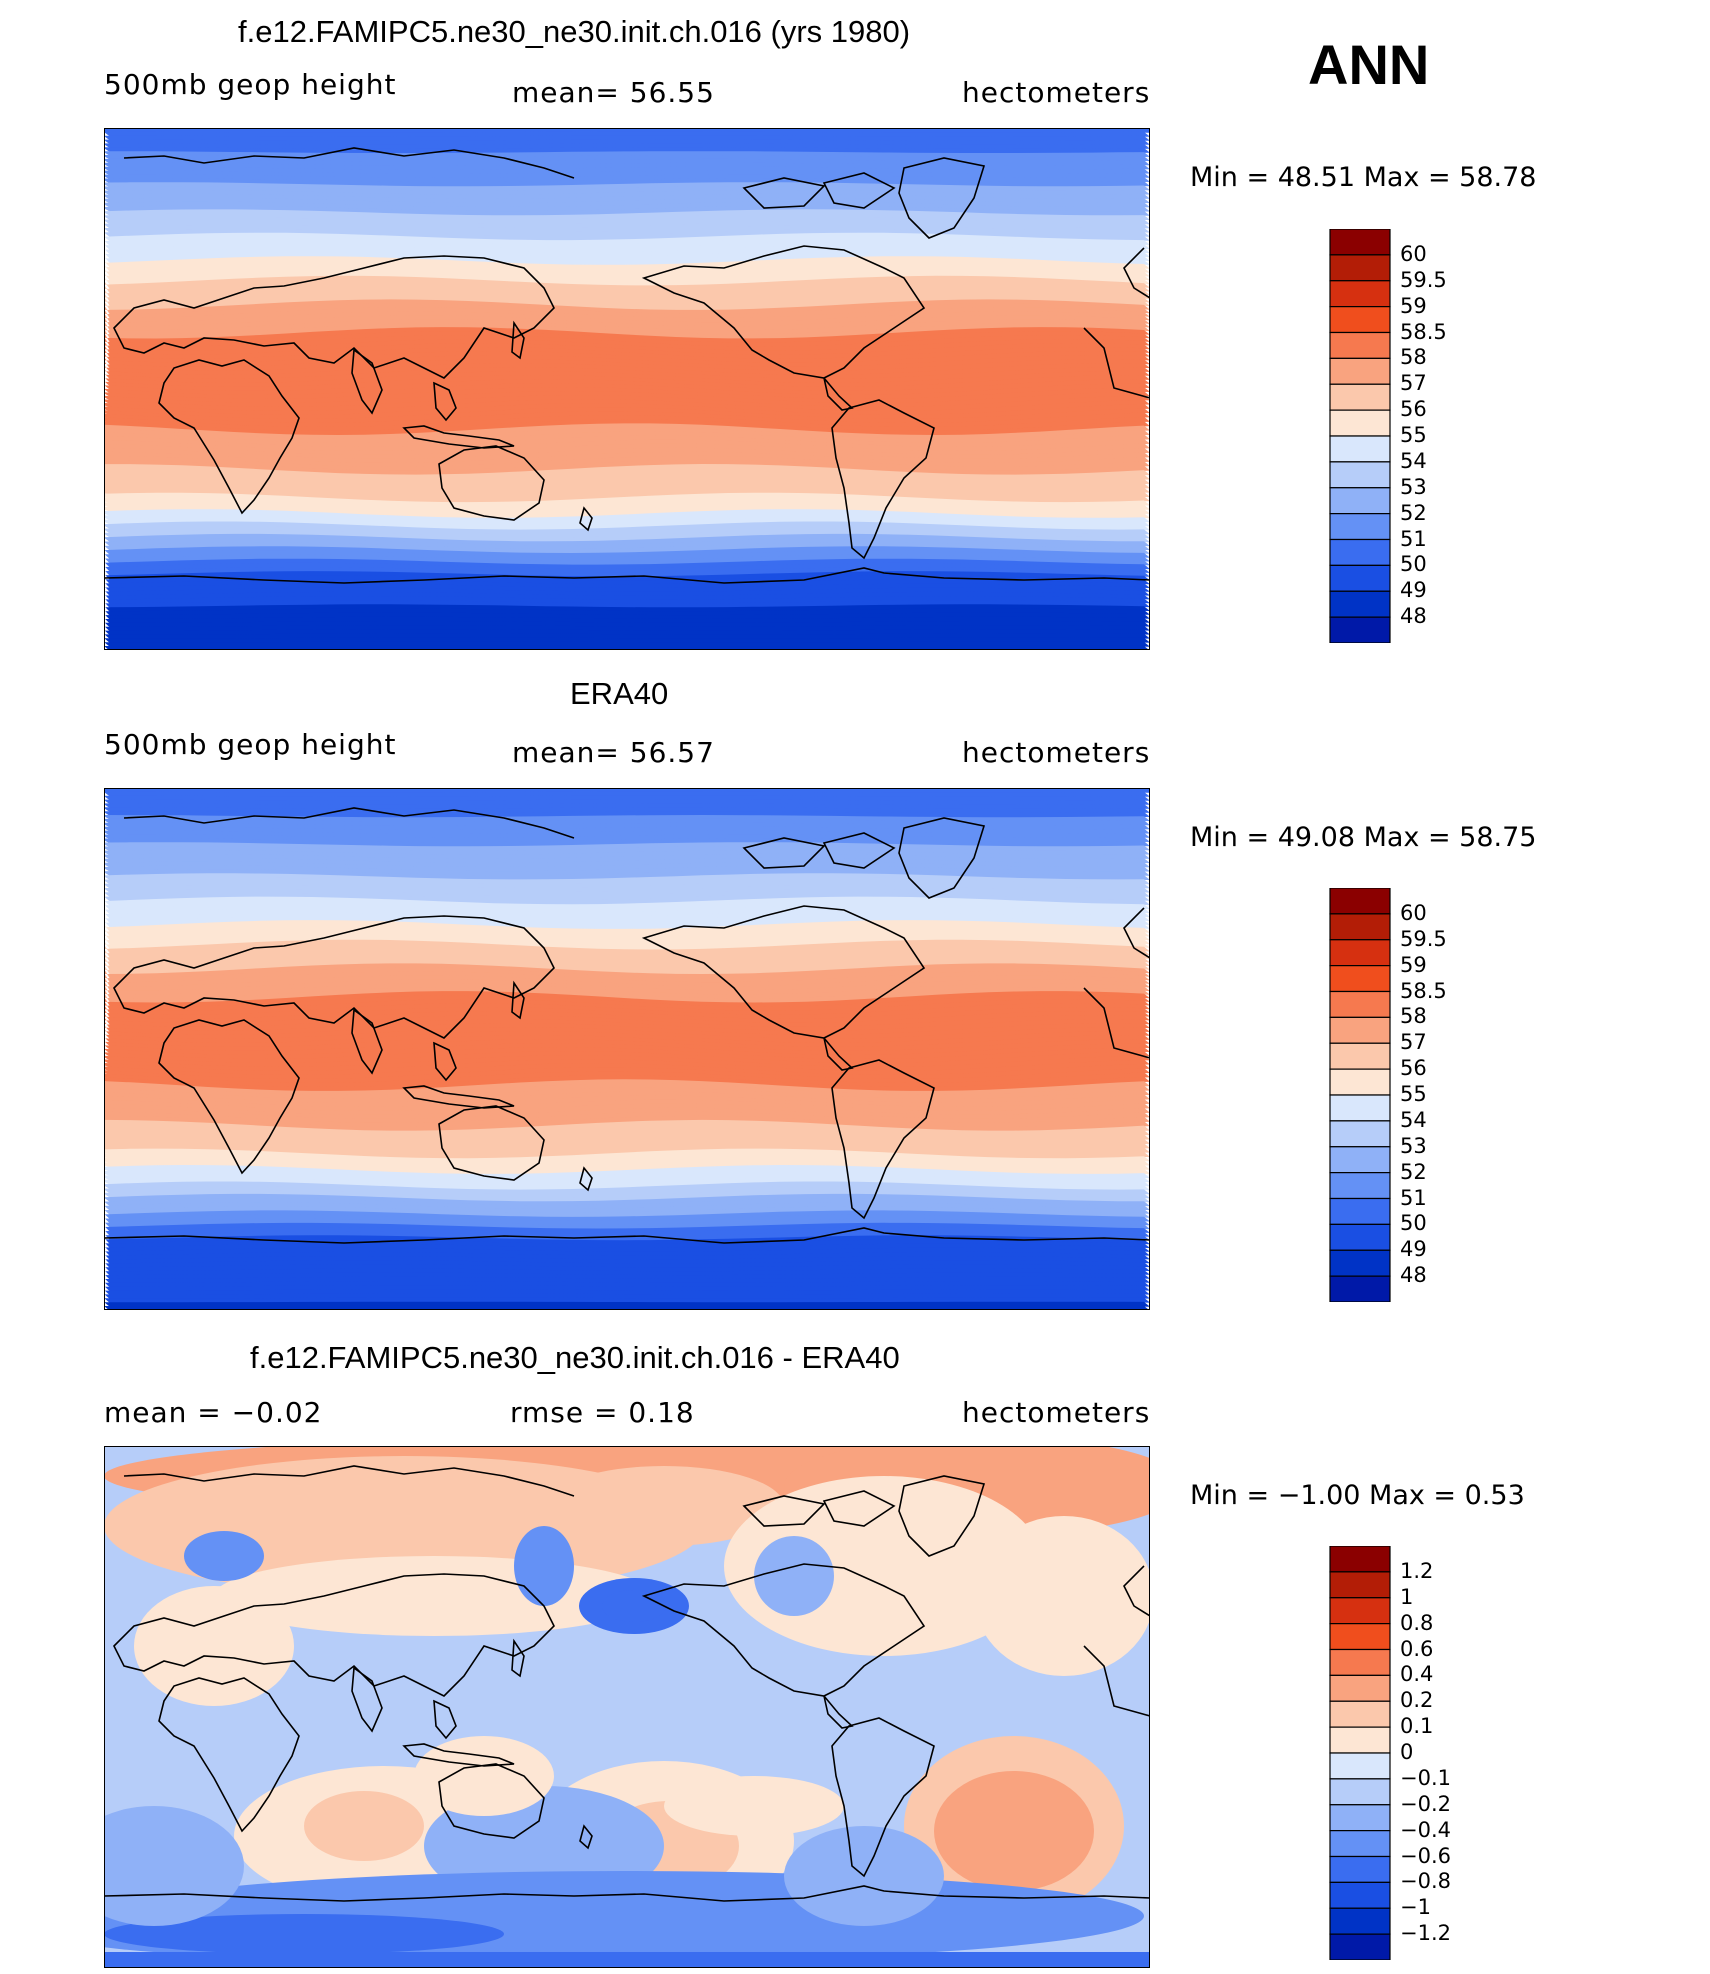 The height and width of the screenshot is (1974, 1710). I want to click on panel3-colorbar-label: 0.4, so click(1417, 1674).